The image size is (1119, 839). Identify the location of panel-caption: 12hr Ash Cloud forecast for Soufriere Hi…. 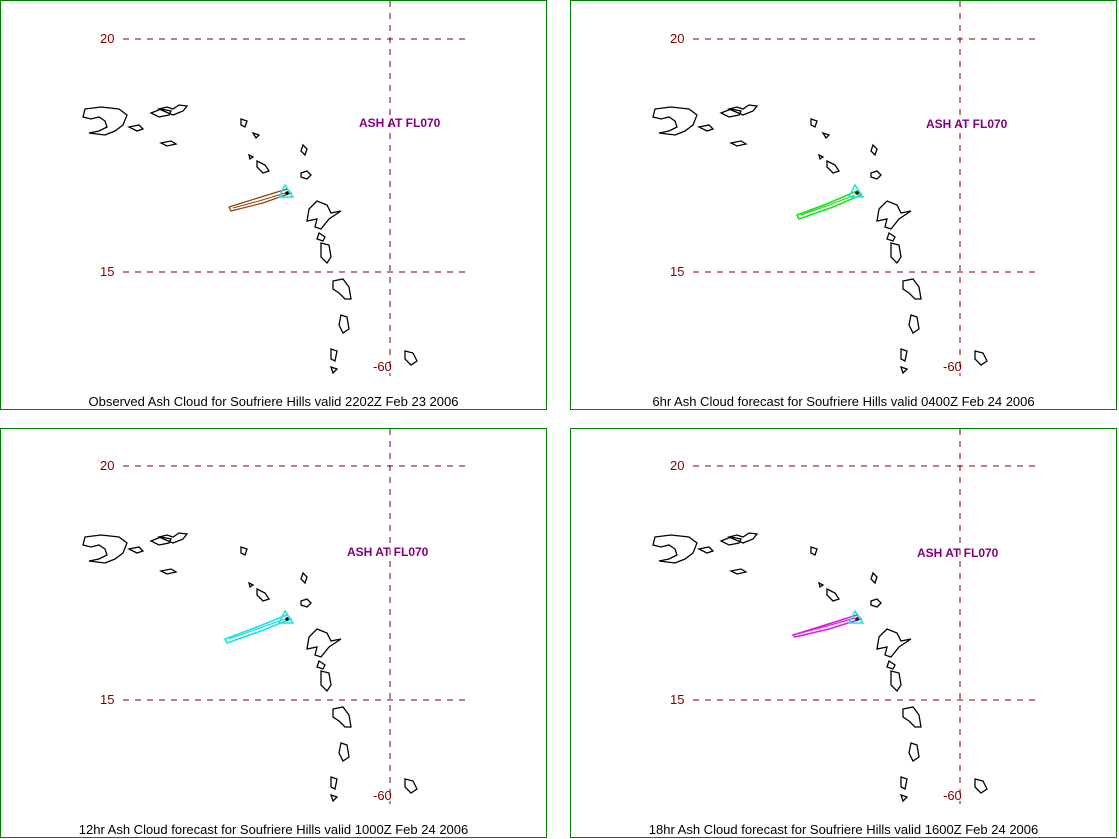
(273, 829).